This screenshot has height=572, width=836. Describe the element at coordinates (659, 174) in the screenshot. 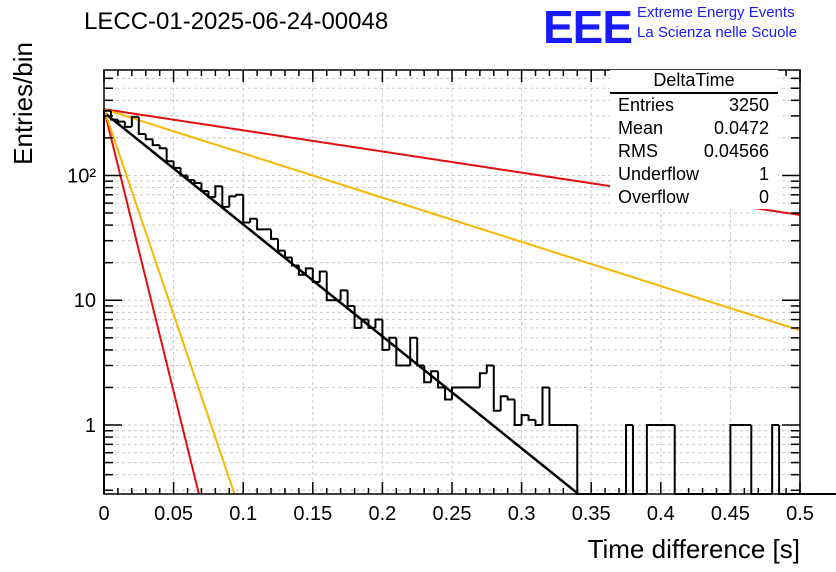

I see `stats-label: Underflow` at that location.